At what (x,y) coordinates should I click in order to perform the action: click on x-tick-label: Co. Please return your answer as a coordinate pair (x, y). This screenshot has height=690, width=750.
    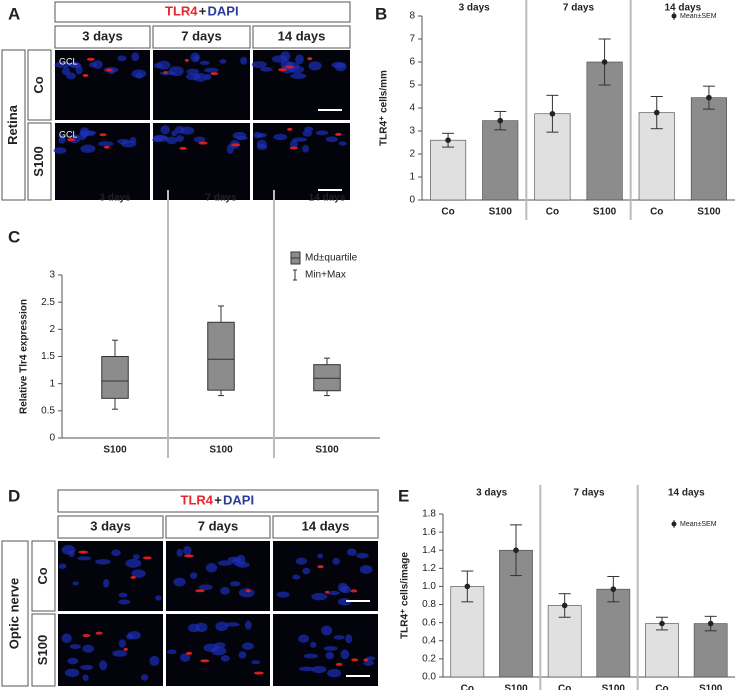
    Looking at the image, I should click on (656, 212).